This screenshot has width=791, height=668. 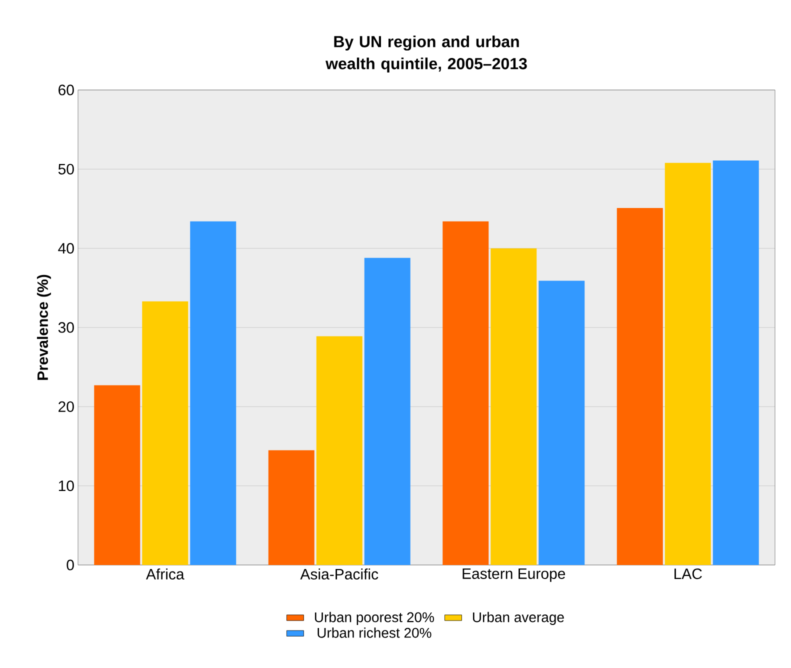 What do you see at coordinates (66, 90) in the screenshot?
I see `y-tick-label: 60` at bounding box center [66, 90].